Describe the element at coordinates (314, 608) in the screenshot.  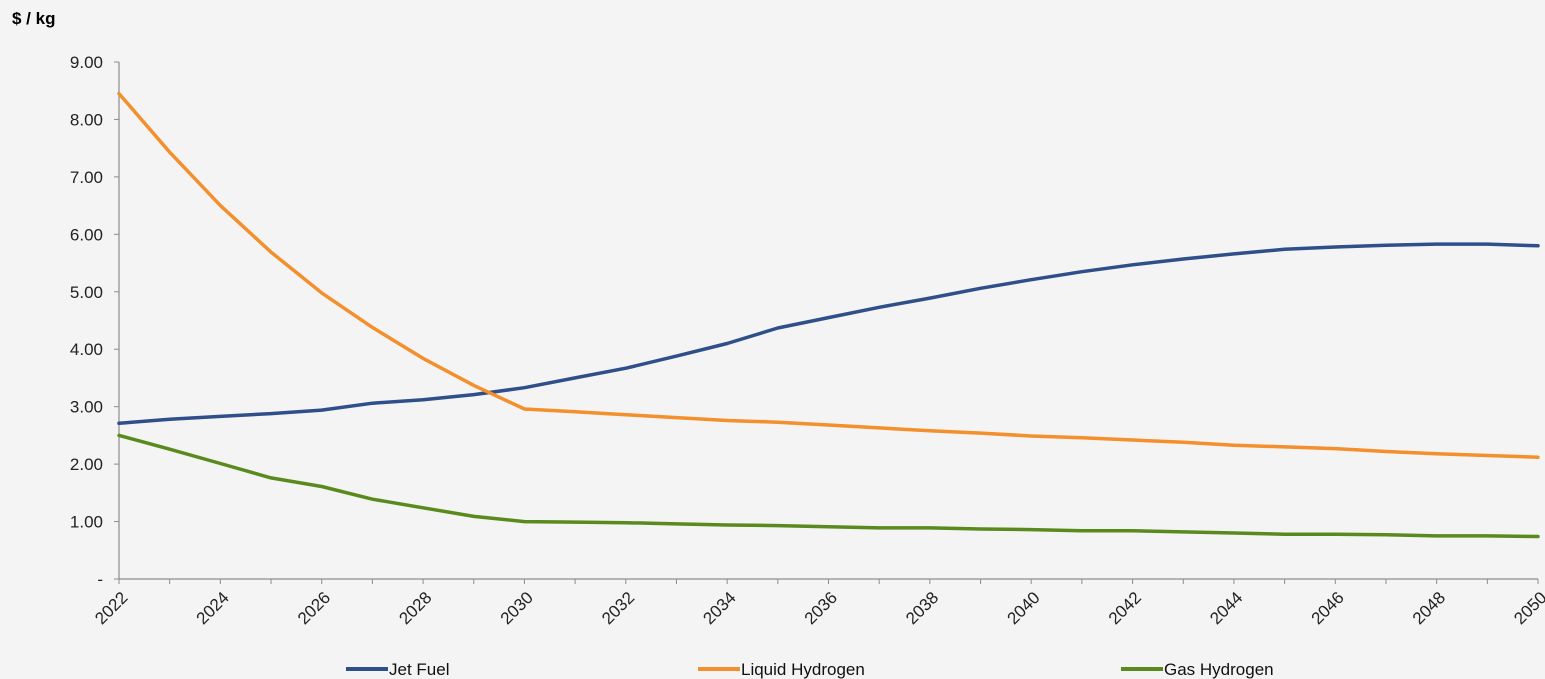
I see `x-tick-label: 2026` at that location.